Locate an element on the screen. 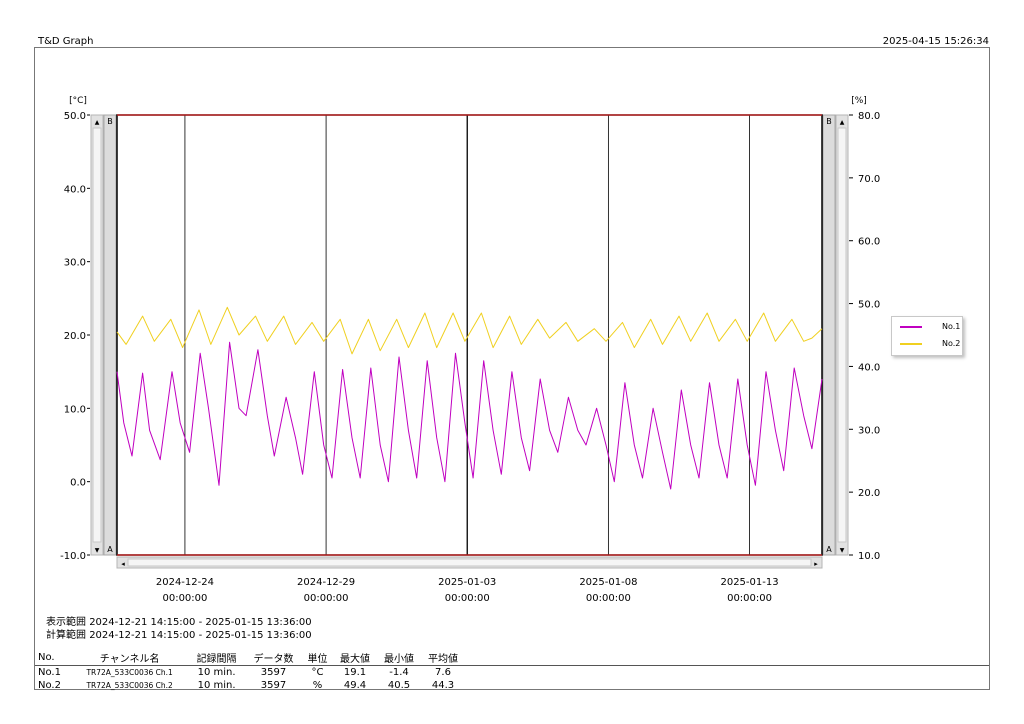  cell-max: 19.1 is located at coordinates (355, 672).